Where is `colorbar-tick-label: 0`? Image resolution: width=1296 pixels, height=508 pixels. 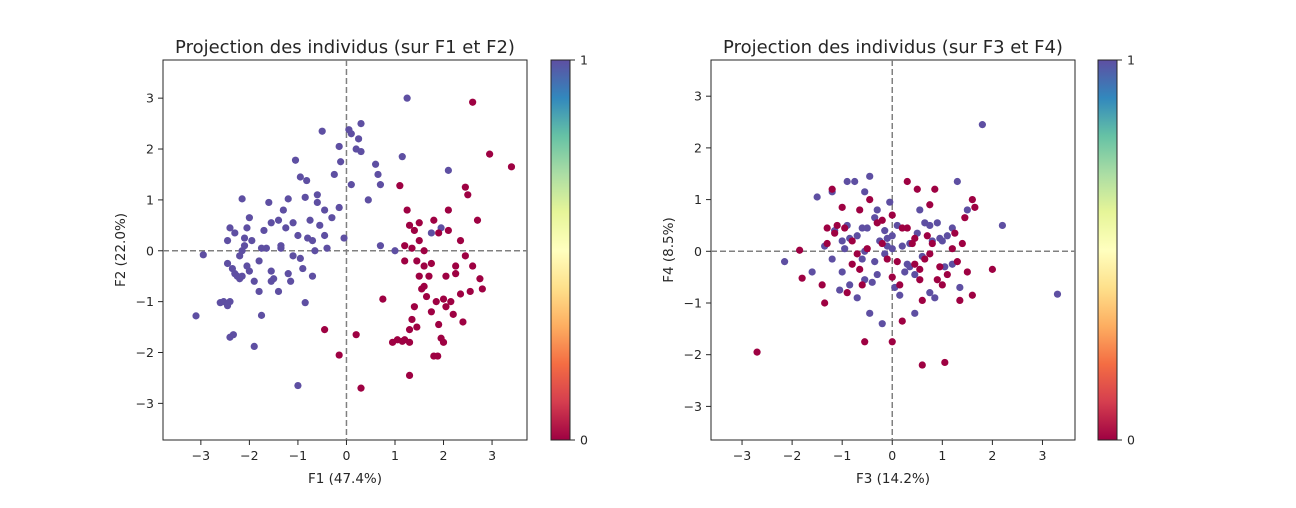 colorbar-tick-label: 0 is located at coordinates (1131, 440).